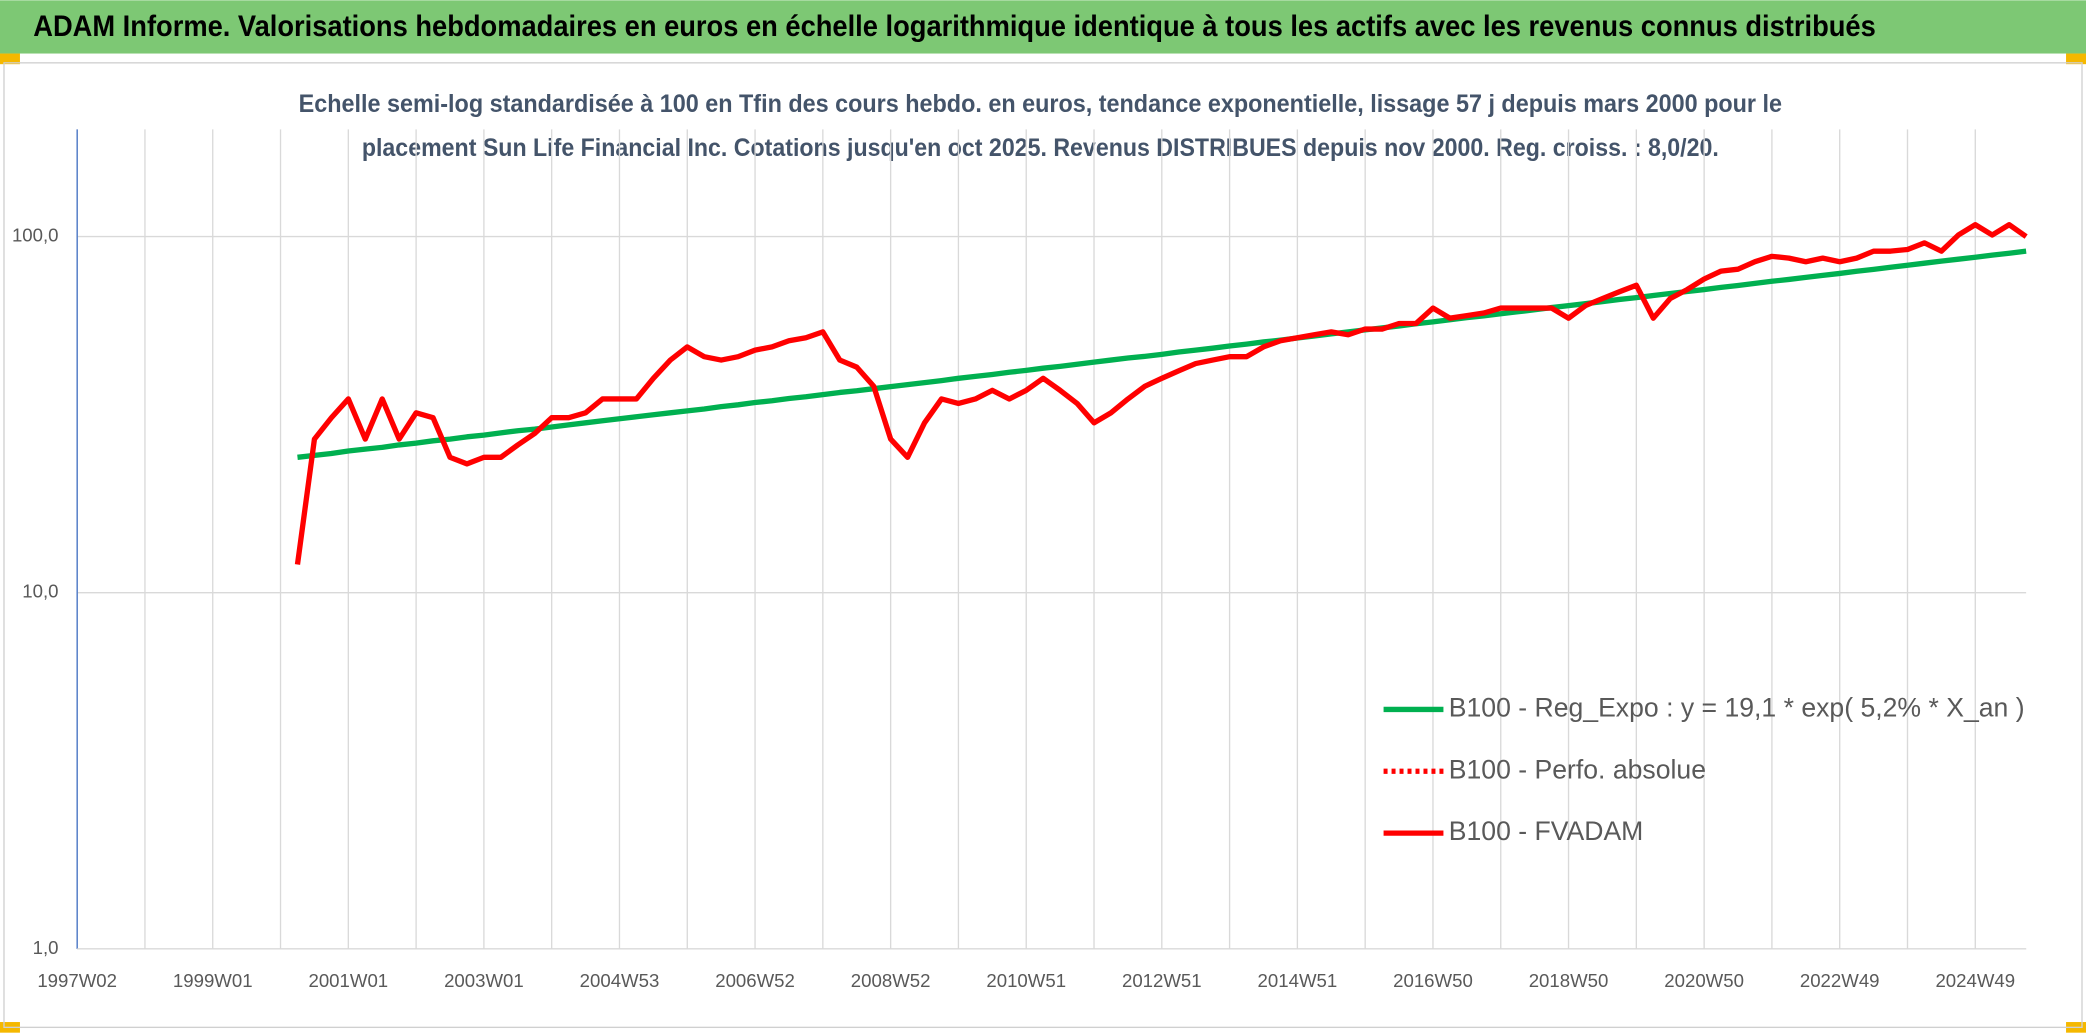 The image size is (2086, 1033). What do you see at coordinates (1433, 980) in the screenshot?
I see `x-tick-label: 2016W50` at bounding box center [1433, 980].